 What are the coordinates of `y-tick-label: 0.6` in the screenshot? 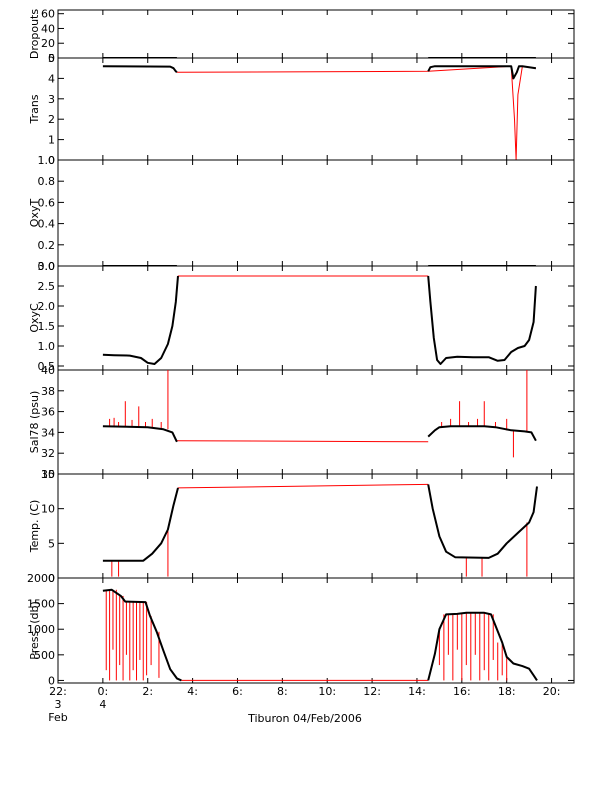 It's located at (47, 202).